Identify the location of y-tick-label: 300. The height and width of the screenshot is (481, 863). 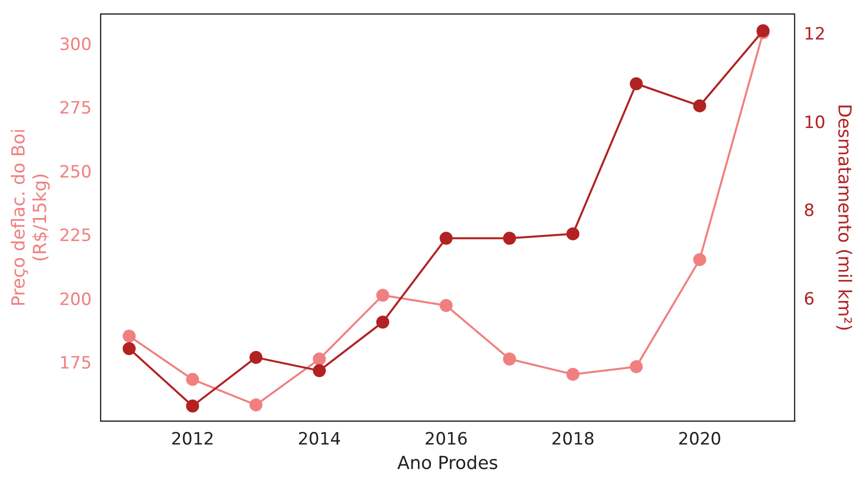
(75, 44).